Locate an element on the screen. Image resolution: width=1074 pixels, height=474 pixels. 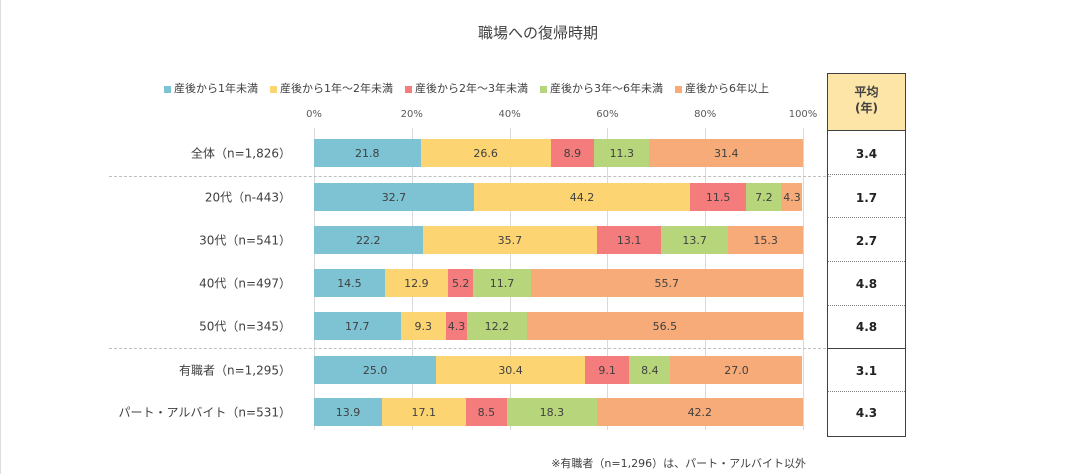
bar-segment: 26.6 is located at coordinates (485, 153).